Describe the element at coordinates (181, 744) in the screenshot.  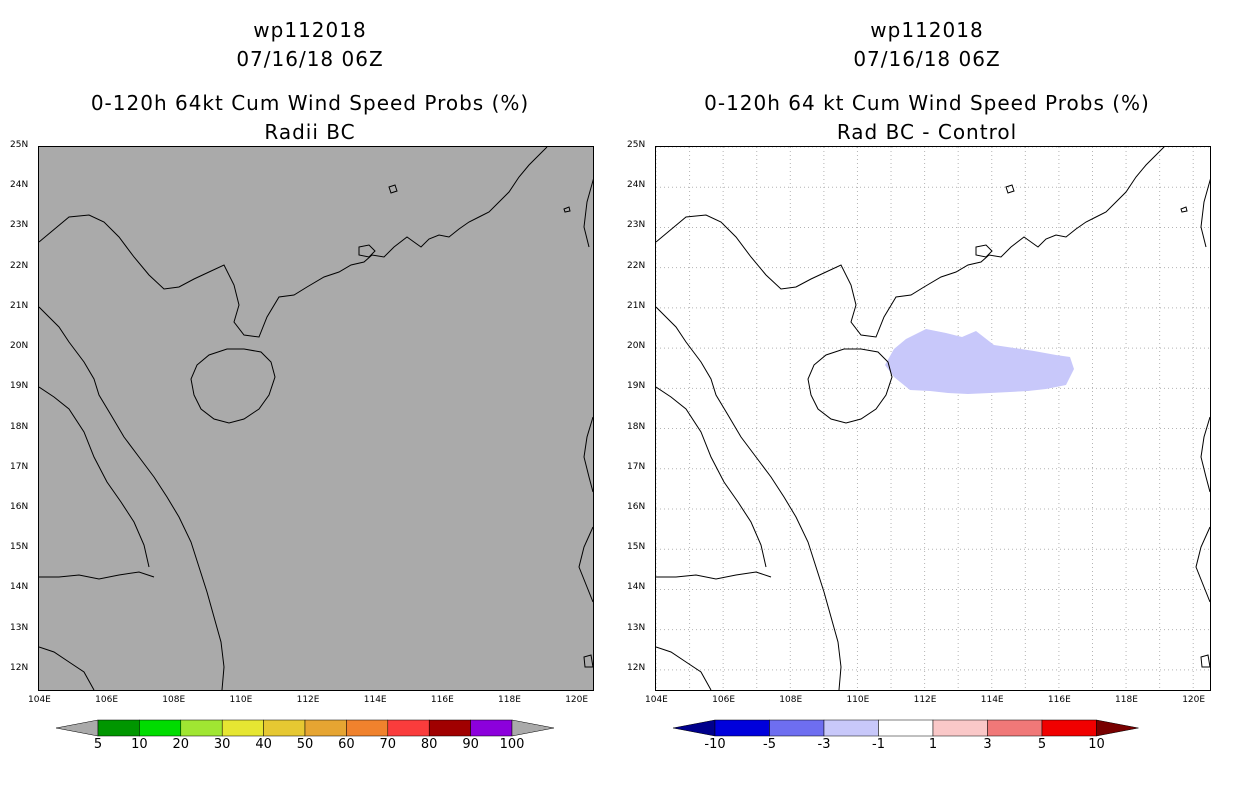
I see `colorbar-label: 20` at that location.